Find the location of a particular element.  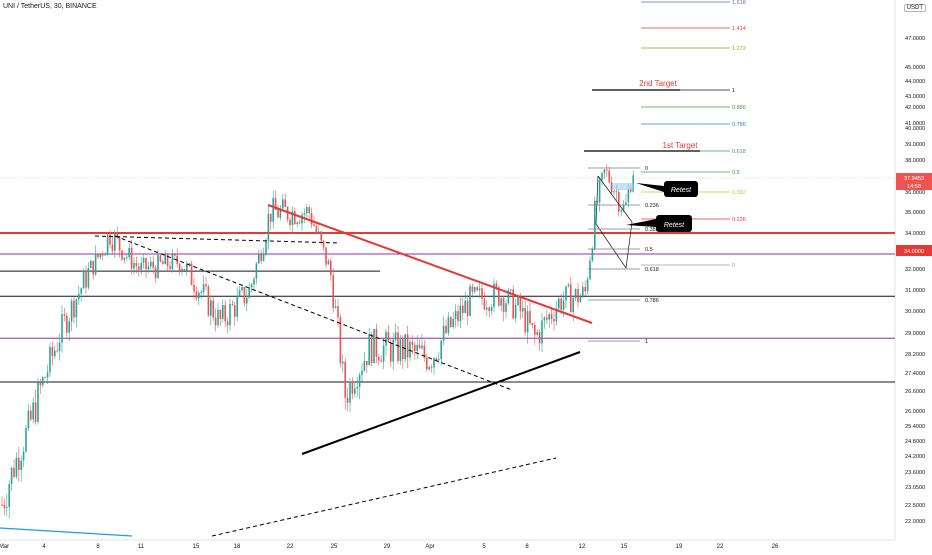

price-tick-label: 26.6000 is located at coordinates (915, 392).